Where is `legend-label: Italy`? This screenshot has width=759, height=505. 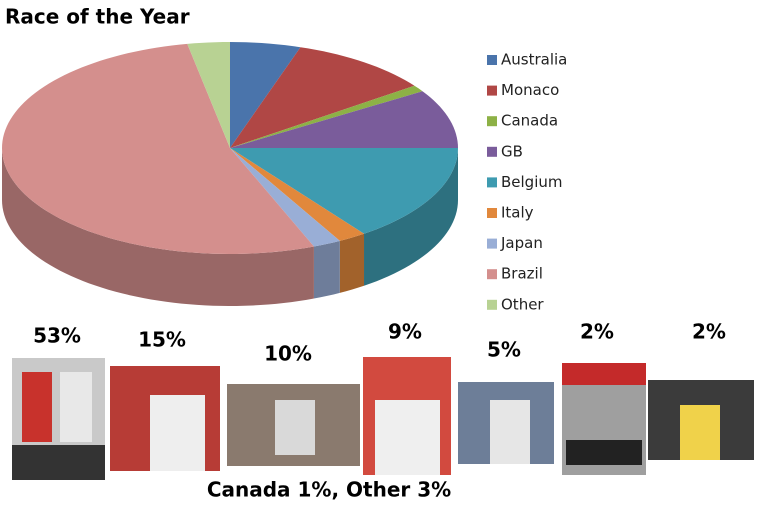
legend-label: Italy is located at coordinates (517, 213).